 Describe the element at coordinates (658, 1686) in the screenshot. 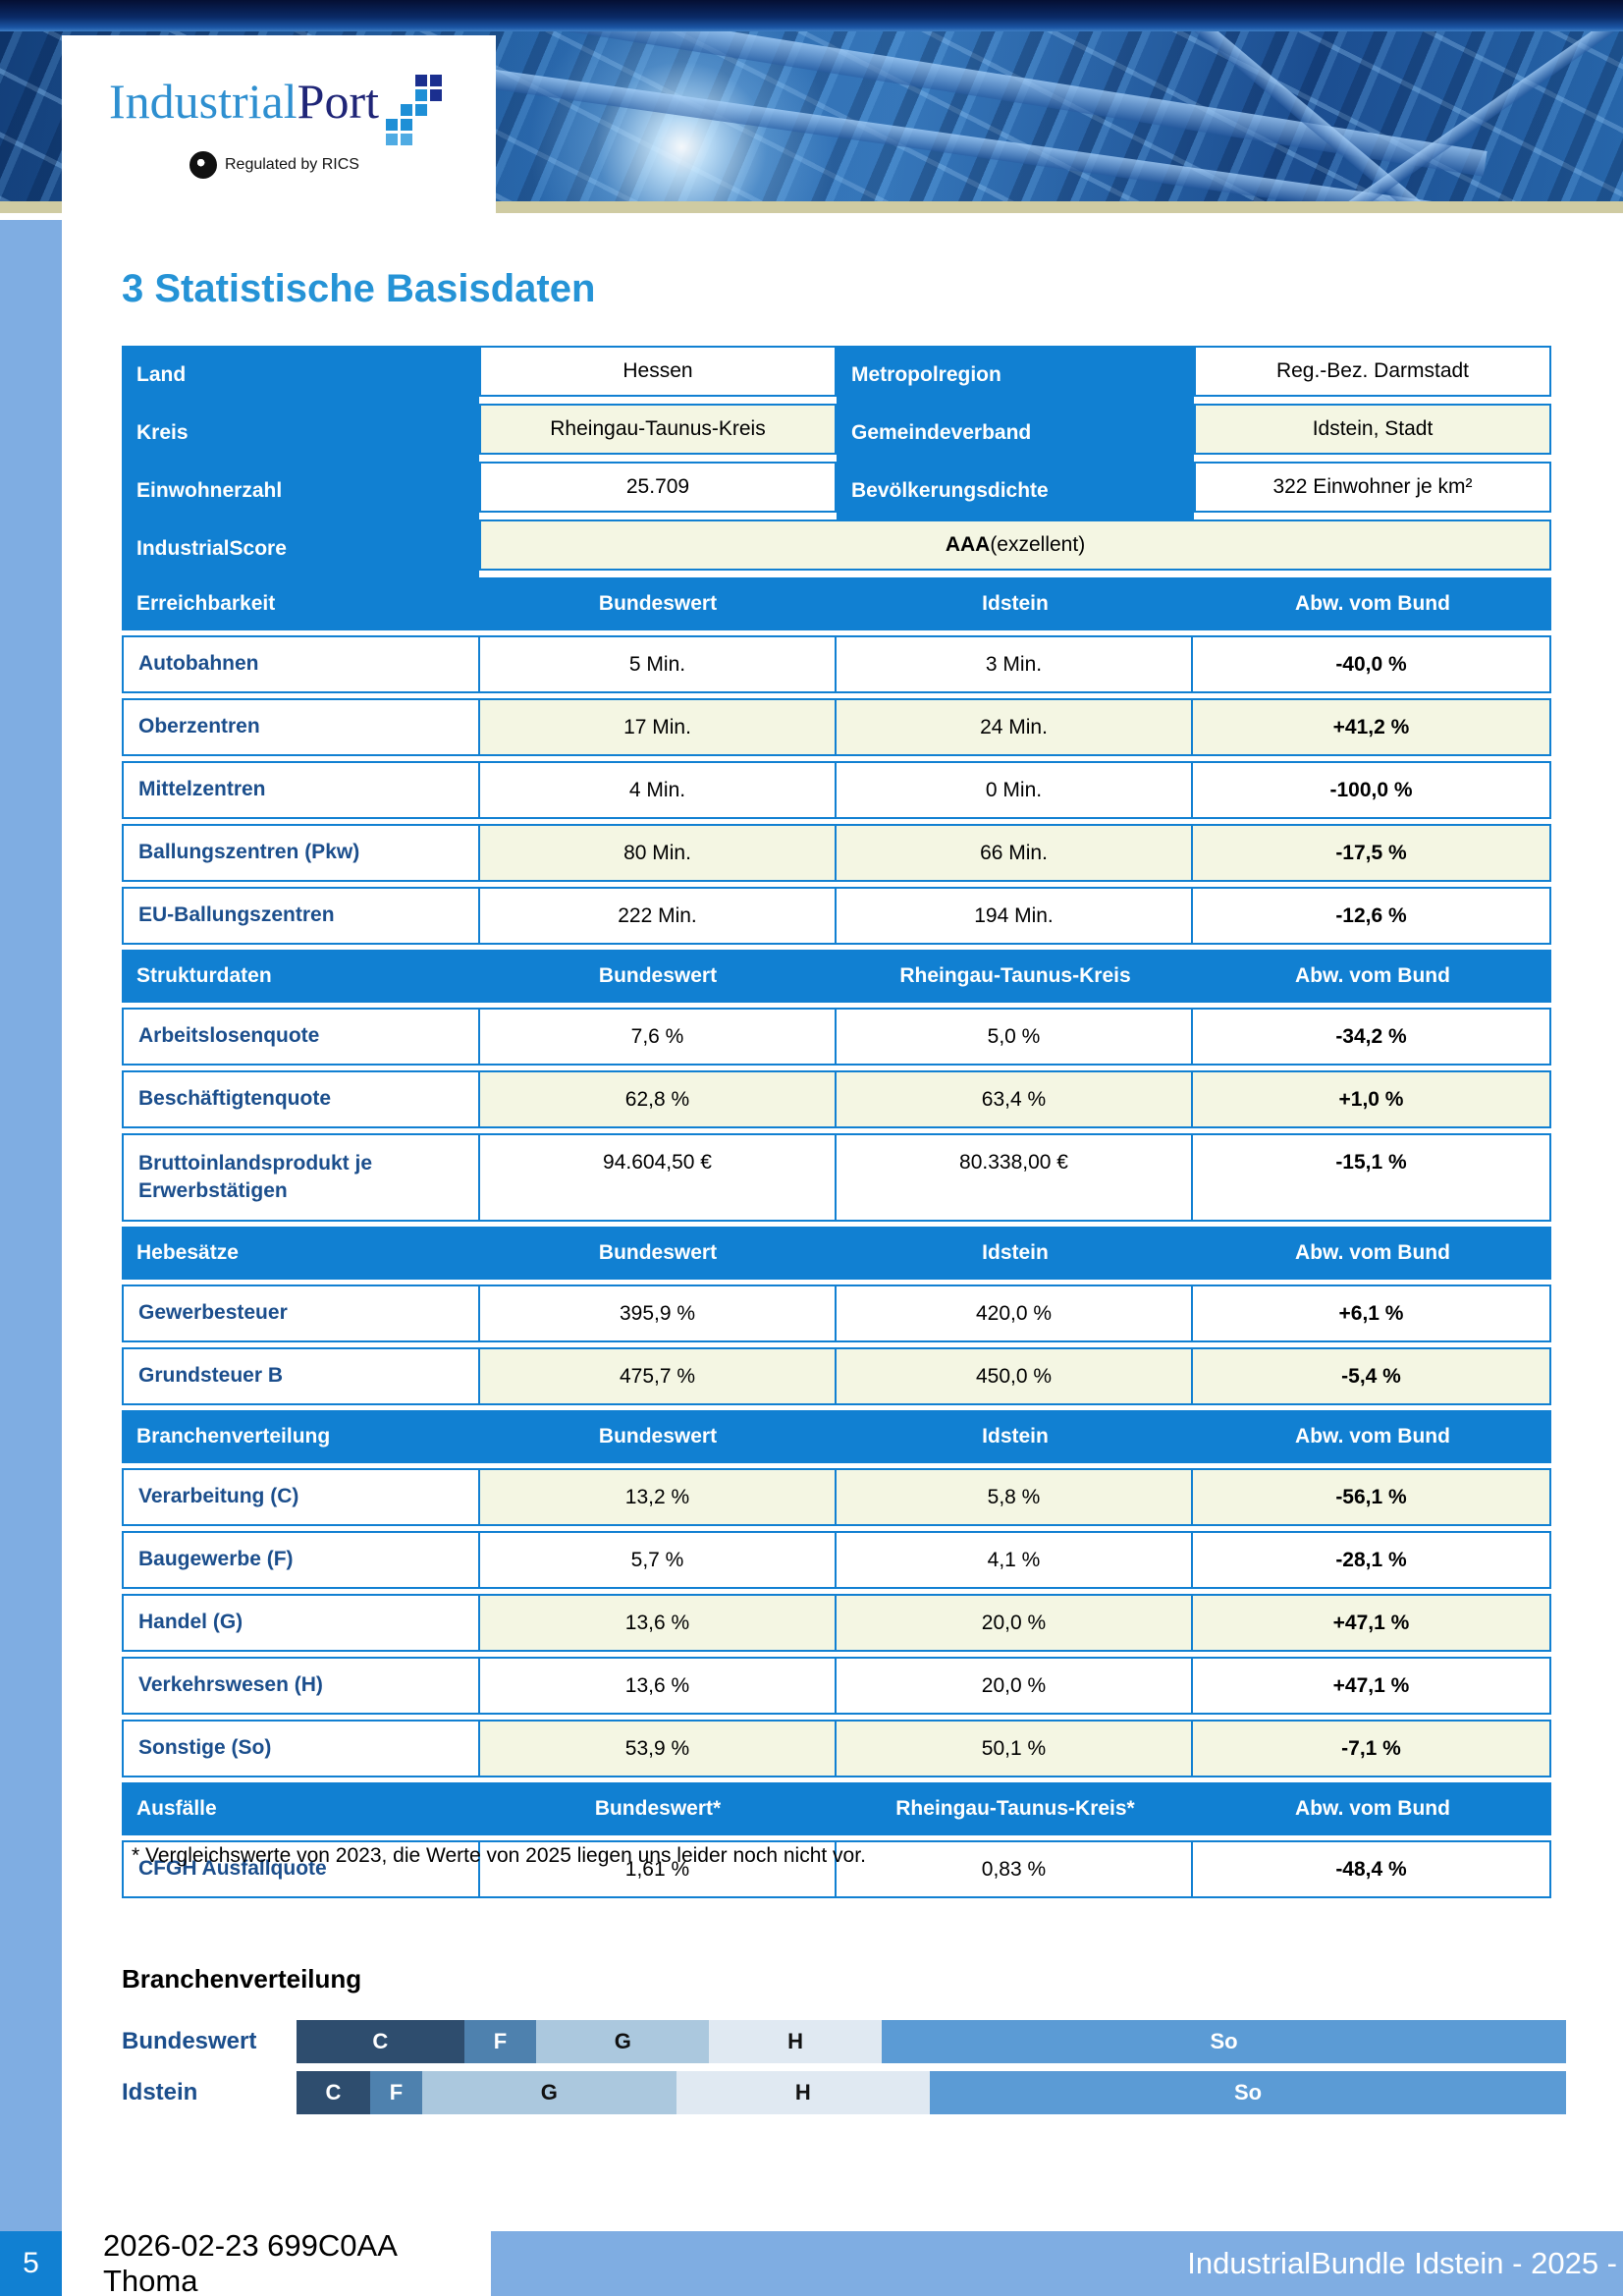

I see `value-bundeswert: 13,6 %` at that location.